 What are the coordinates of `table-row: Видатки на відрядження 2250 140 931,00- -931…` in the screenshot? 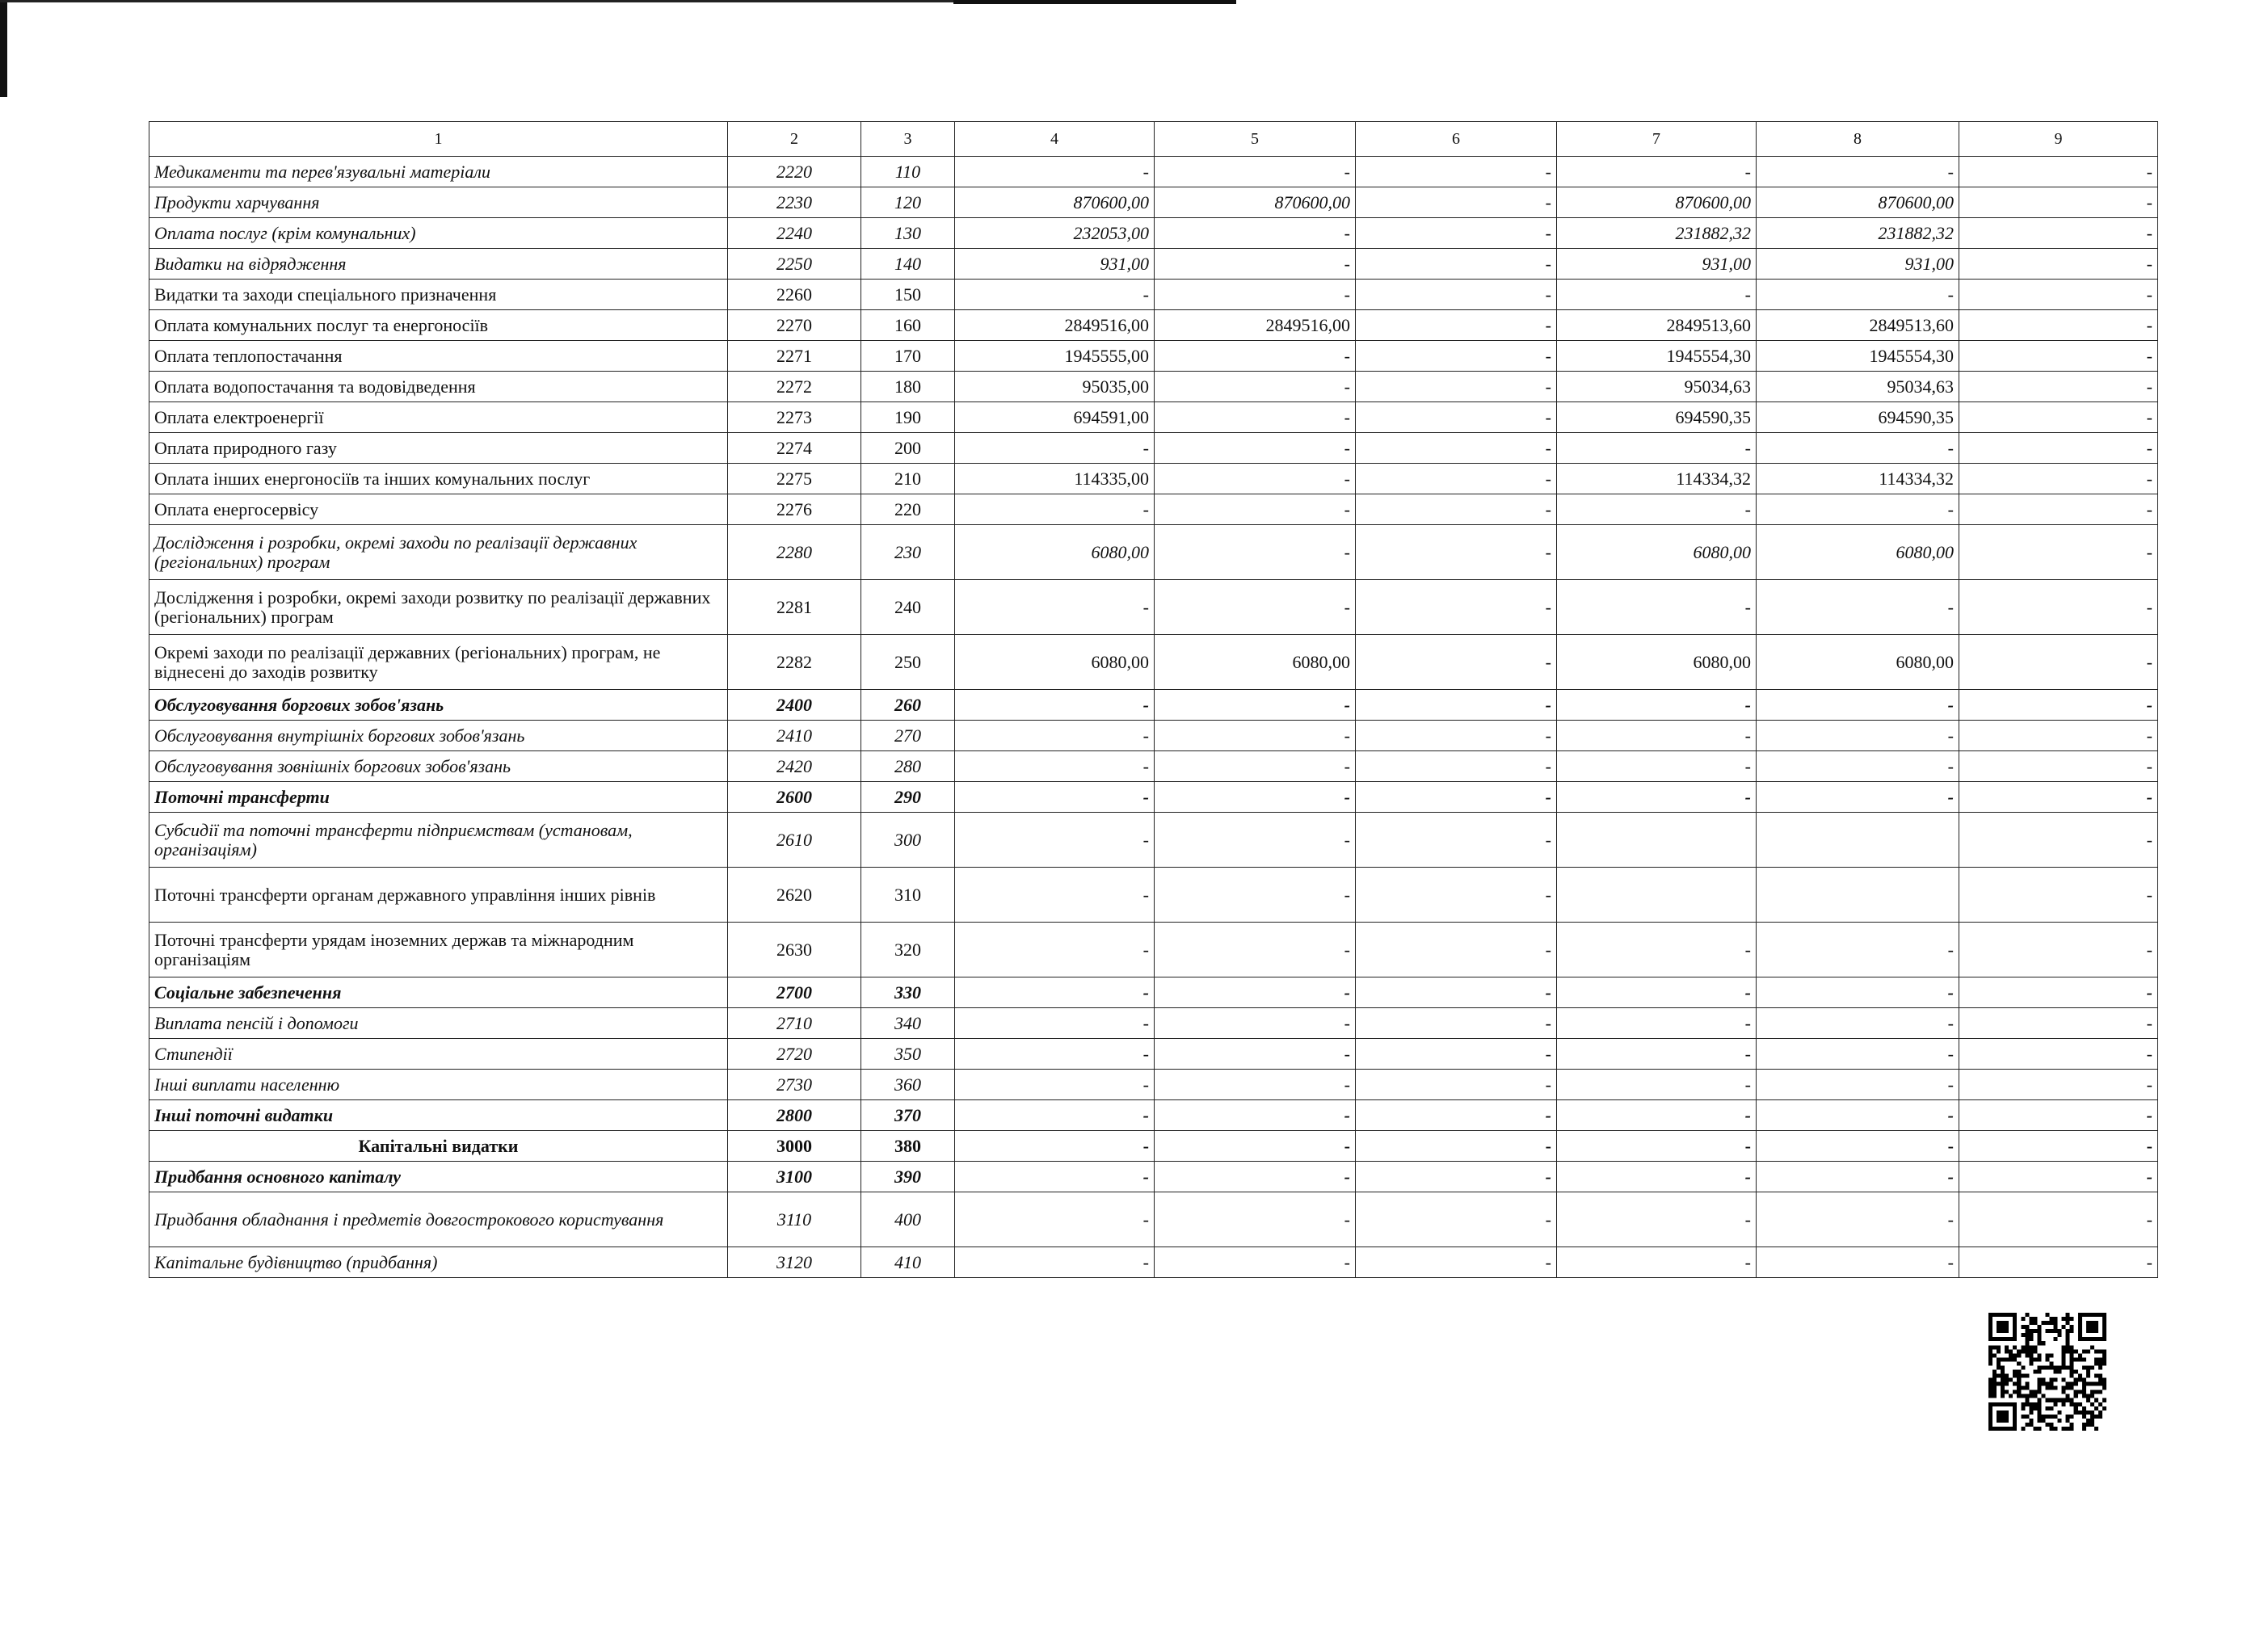 It's located at (1153, 264).